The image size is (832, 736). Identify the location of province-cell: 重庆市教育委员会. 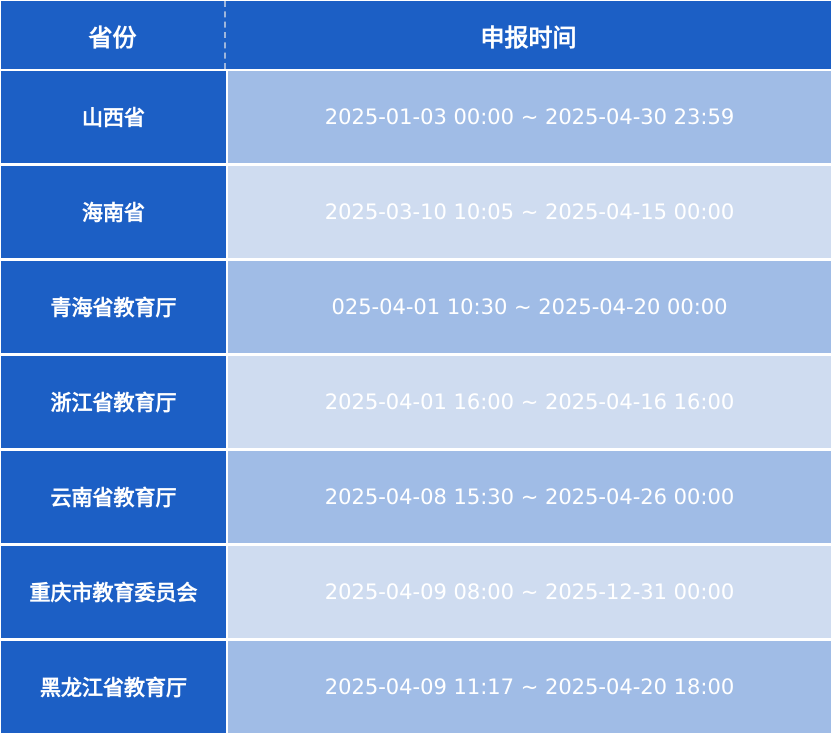
(113, 592).